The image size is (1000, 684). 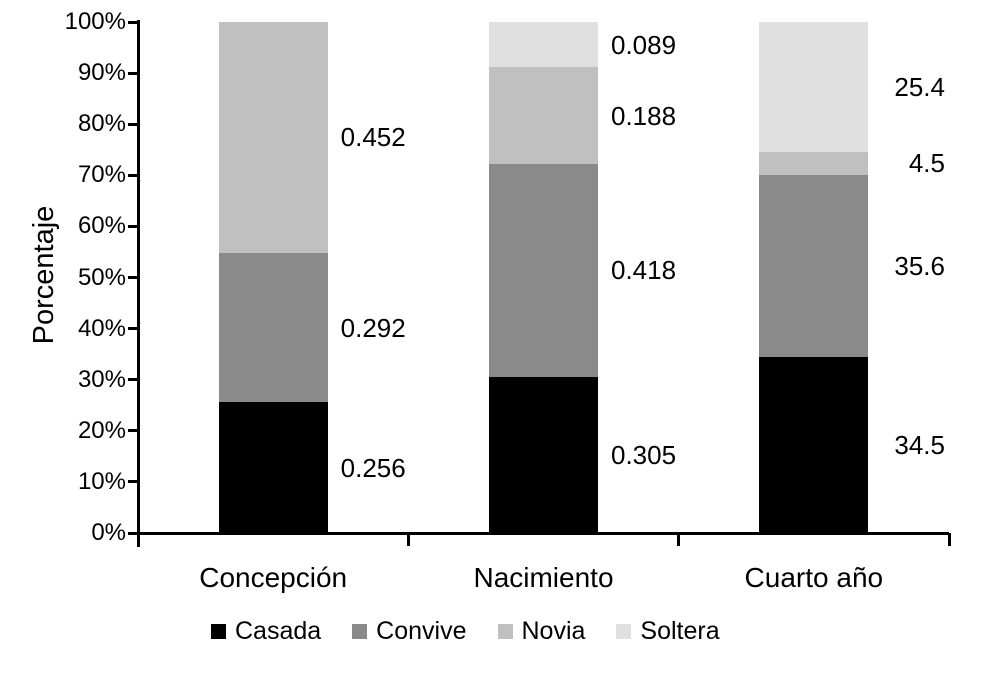 What do you see at coordinates (644, 455) in the screenshot?
I see `value-label-casada-1: 0.305` at bounding box center [644, 455].